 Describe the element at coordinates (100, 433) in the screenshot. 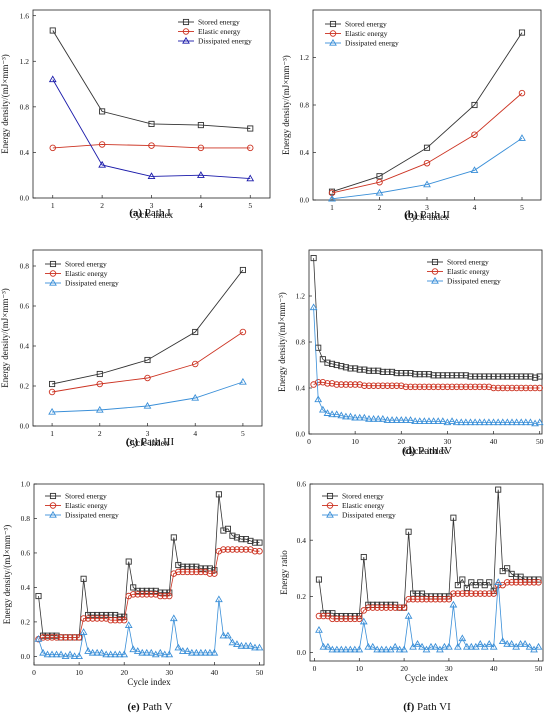

I see `x-tick-label: 2` at that location.